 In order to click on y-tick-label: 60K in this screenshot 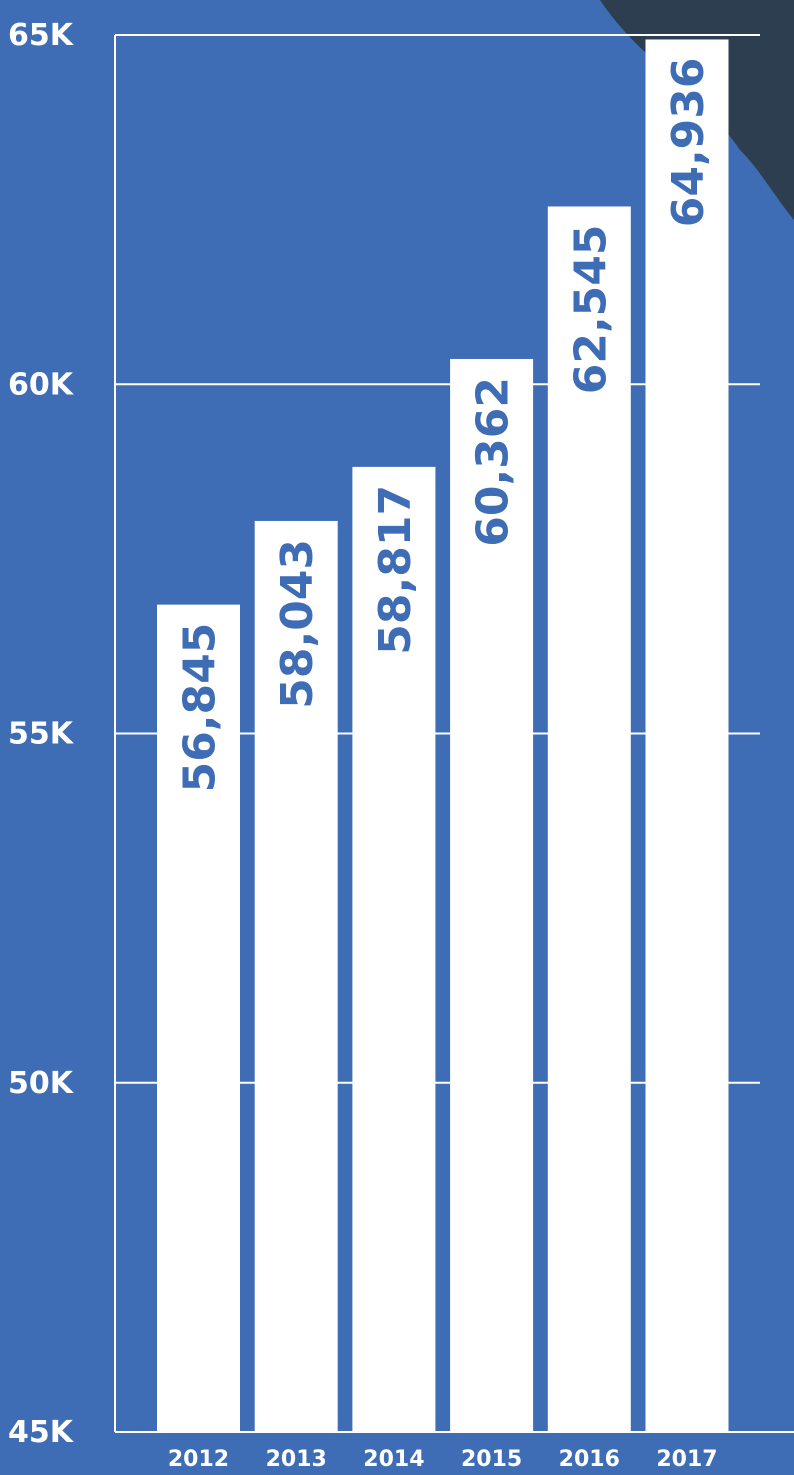, I will do `click(41, 384)`.